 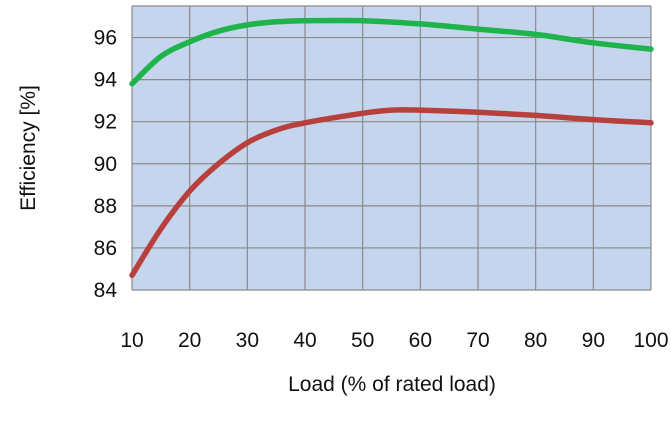 What do you see at coordinates (105, 38) in the screenshot?
I see `y-tick-label: 96` at bounding box center [105, 38].